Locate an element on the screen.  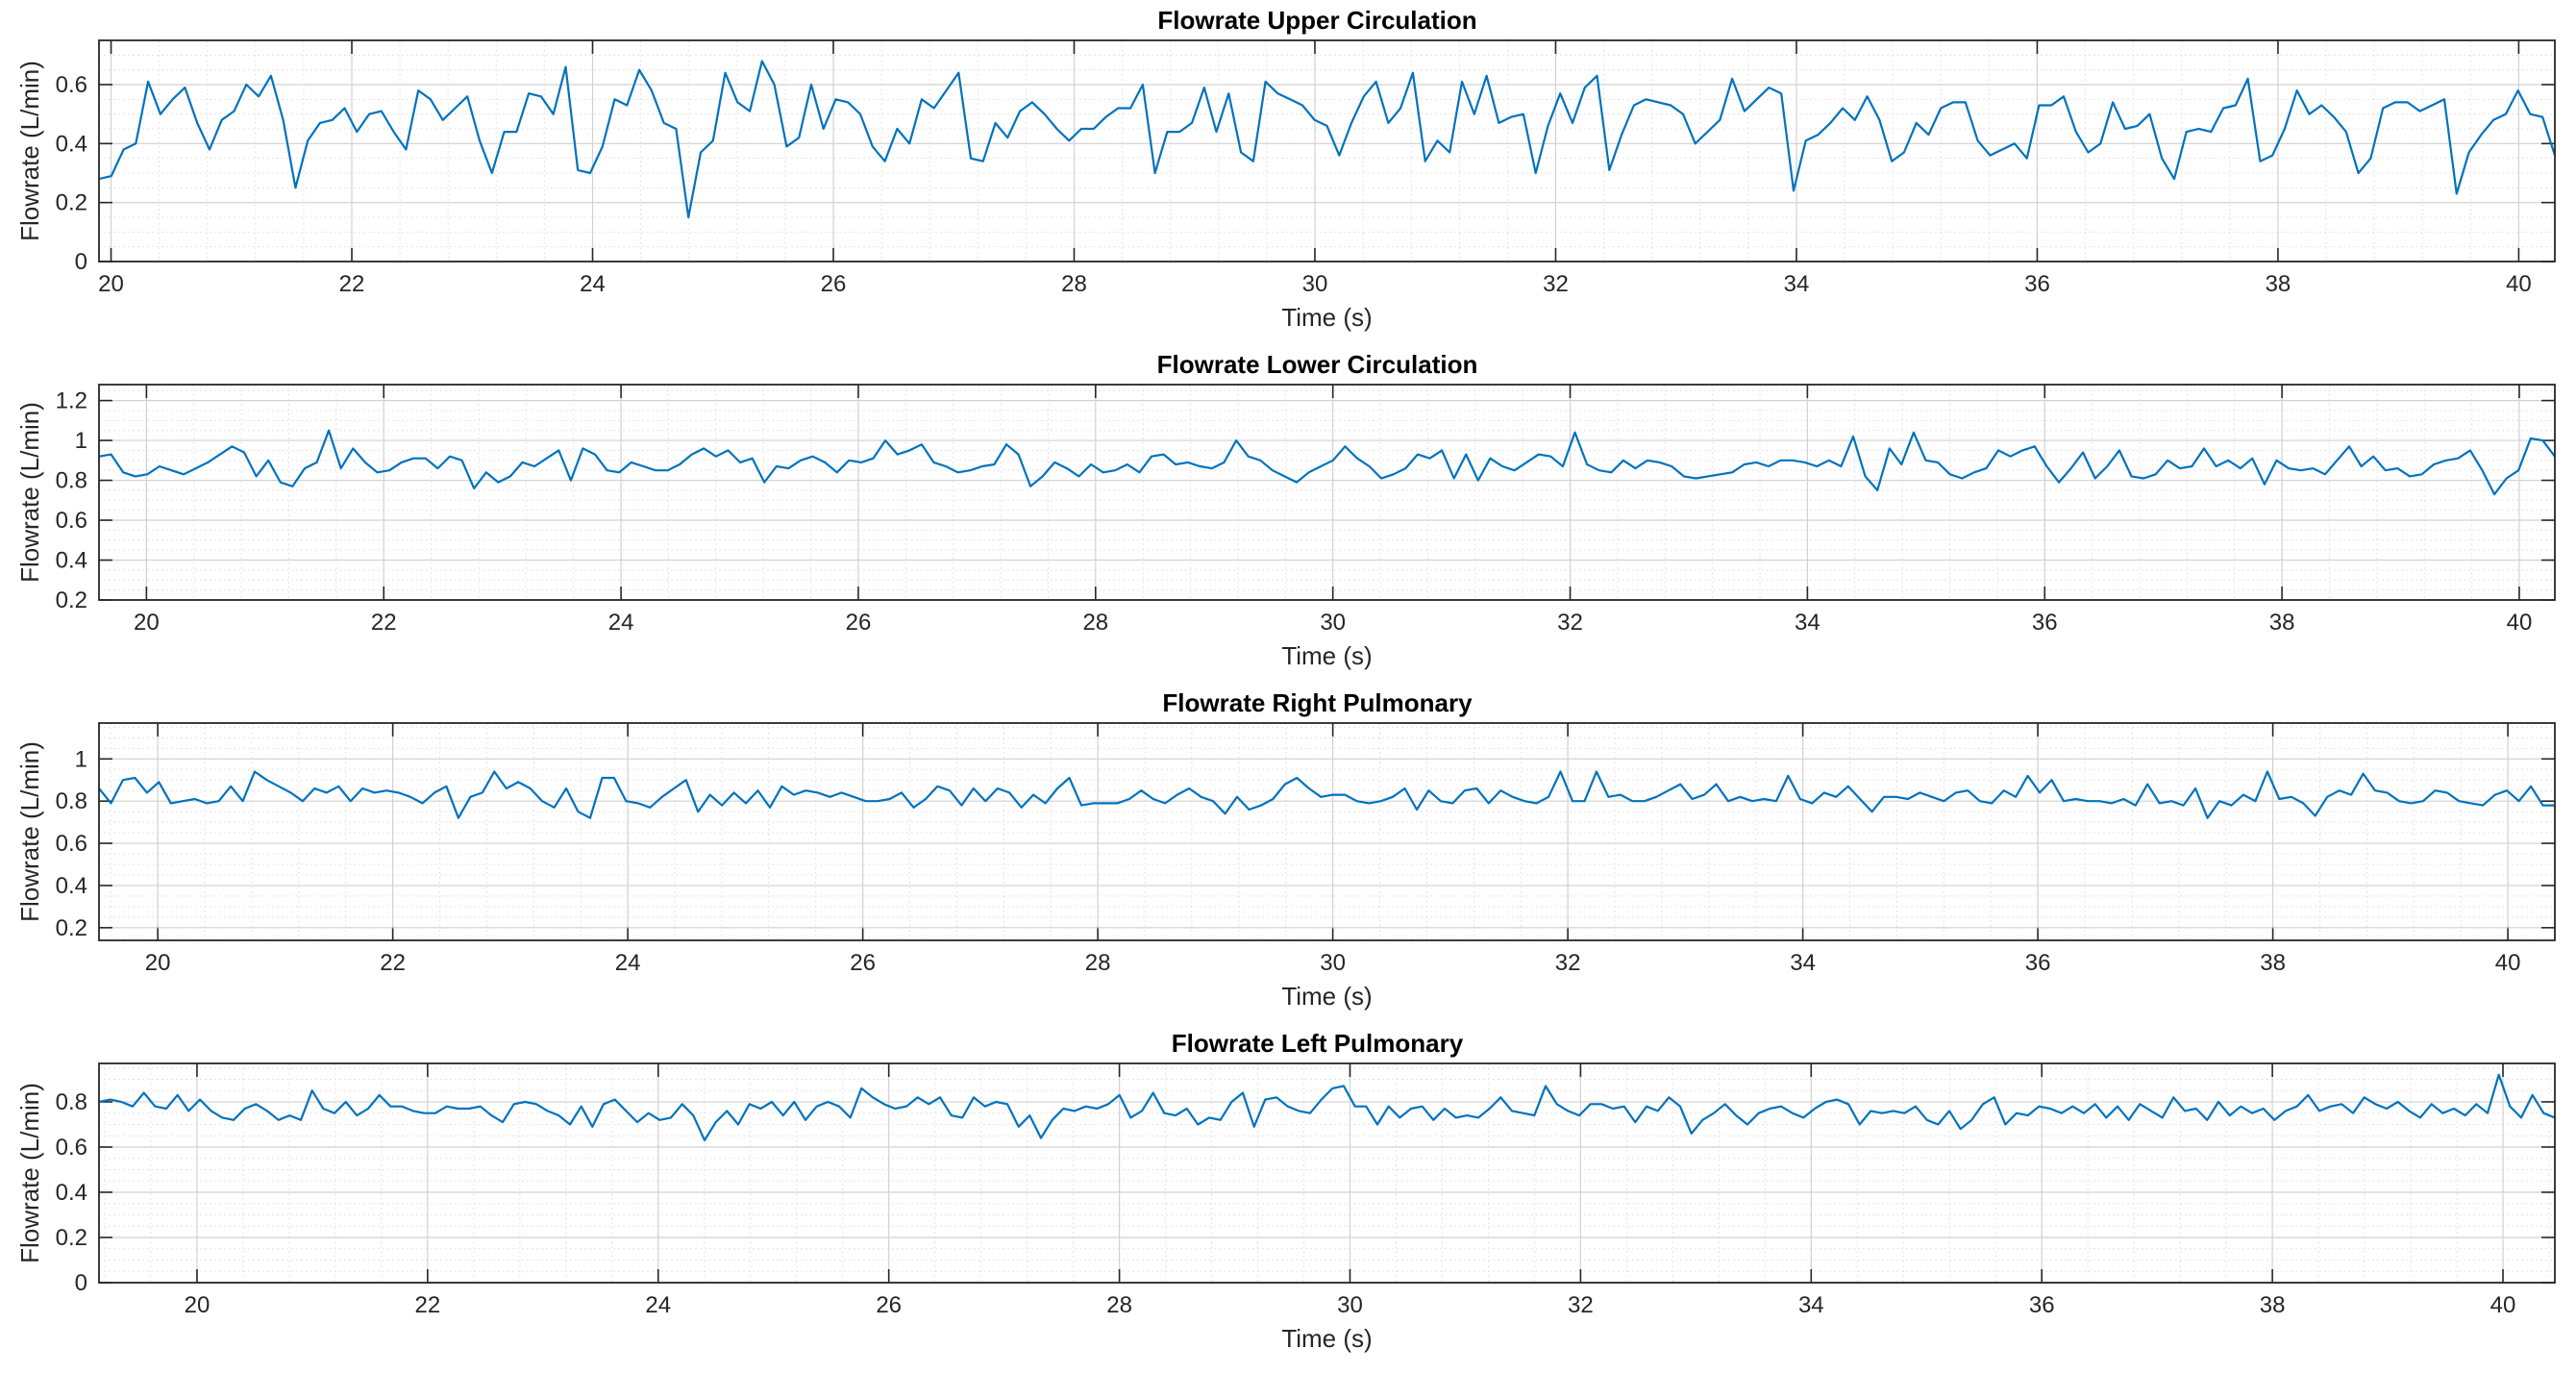
series-line-right is located at coordinates (1327, 794).